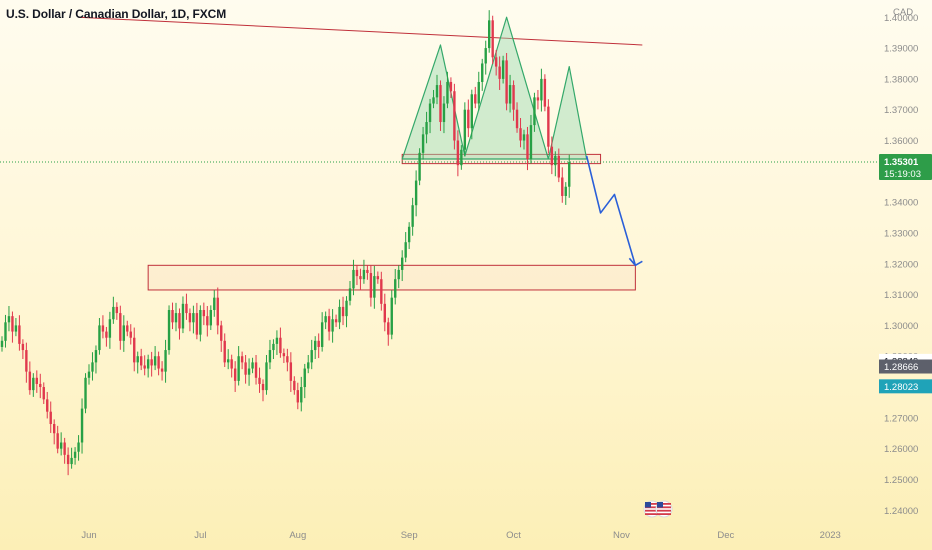 Image resolution: width=932 pixels, height=550 pixels. I want to click on y-tick-label: 1.33000, so click(901, 233).